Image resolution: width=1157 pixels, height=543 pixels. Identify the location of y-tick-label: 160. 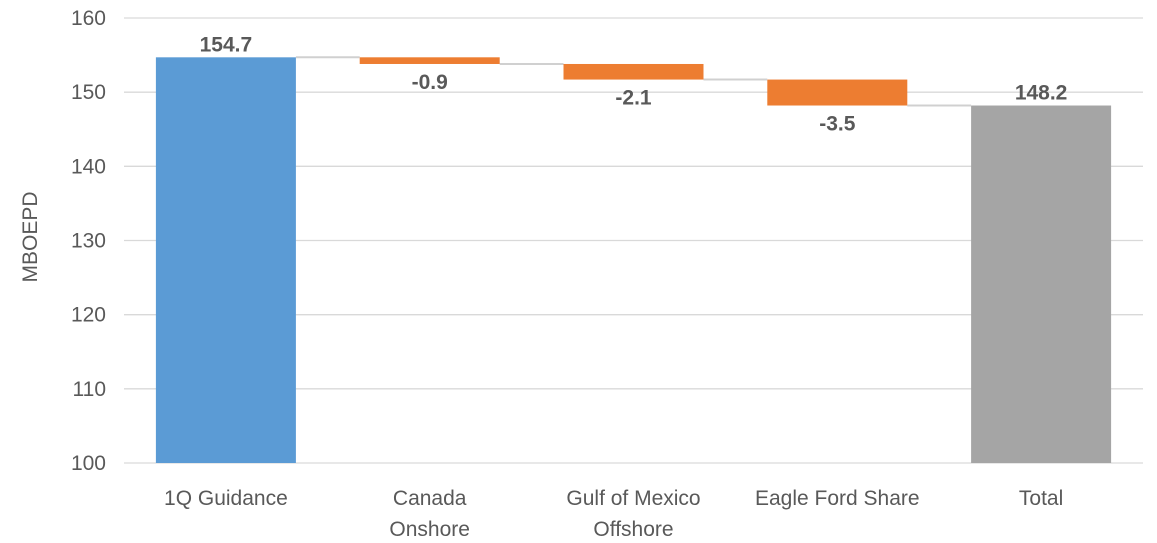
(88, 18).